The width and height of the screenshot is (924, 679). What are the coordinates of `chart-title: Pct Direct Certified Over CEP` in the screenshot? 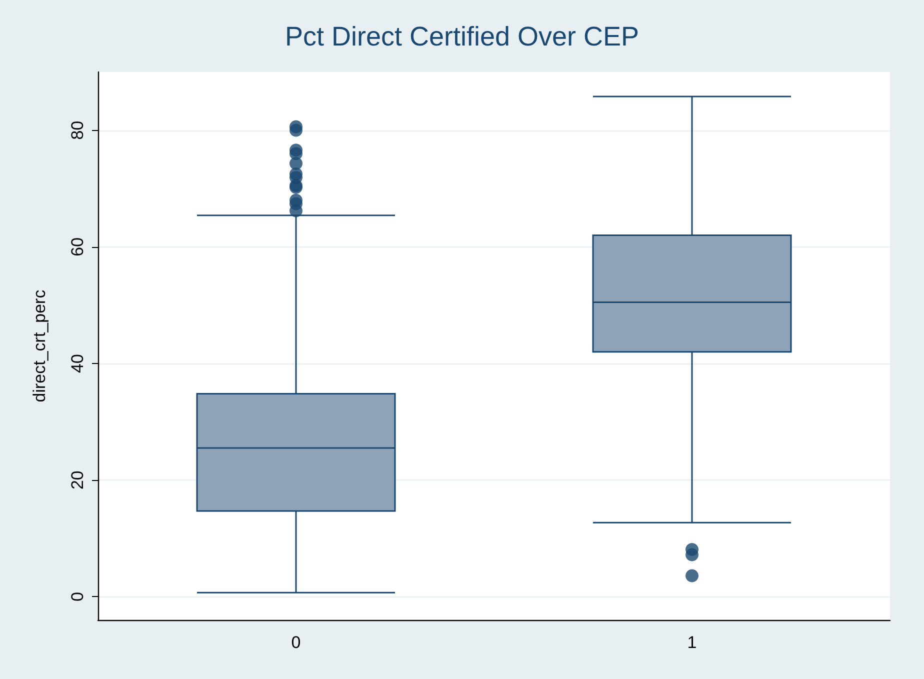 It's located at (462, 37).